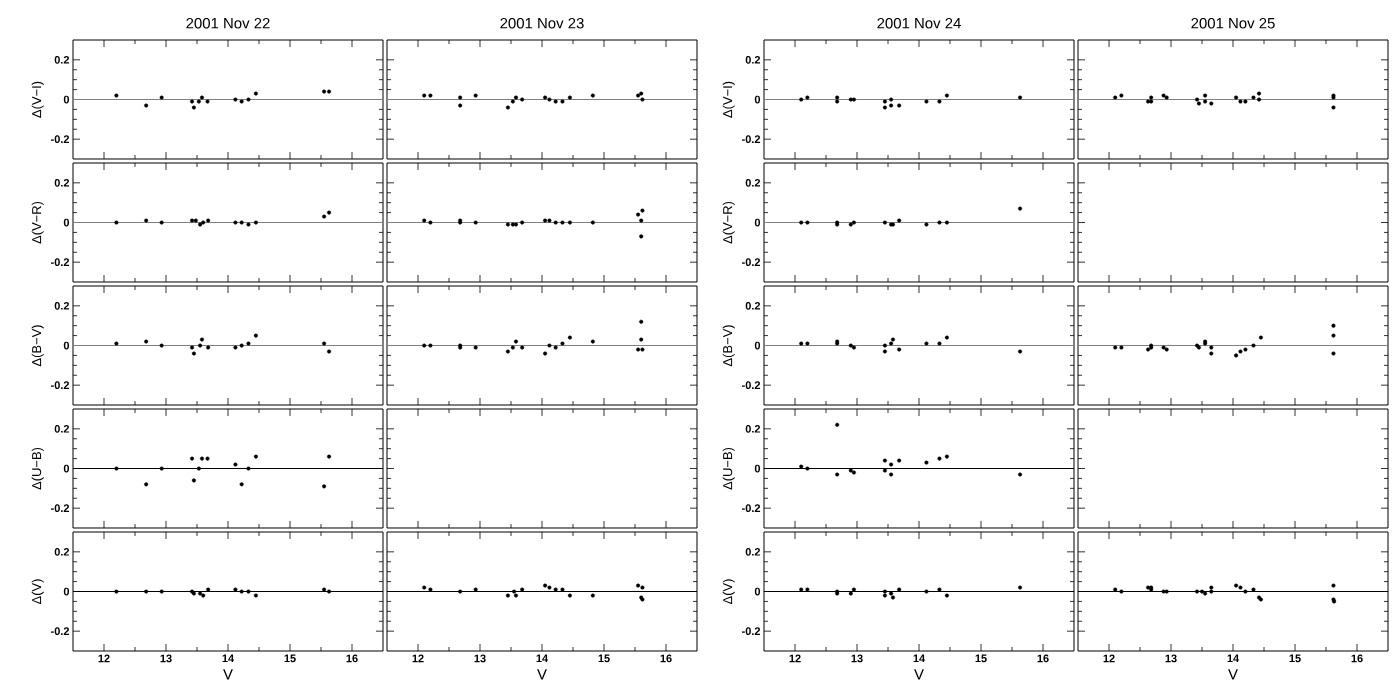  I want to click on chart-title: 2001 Nov 23, so click(542, 23).